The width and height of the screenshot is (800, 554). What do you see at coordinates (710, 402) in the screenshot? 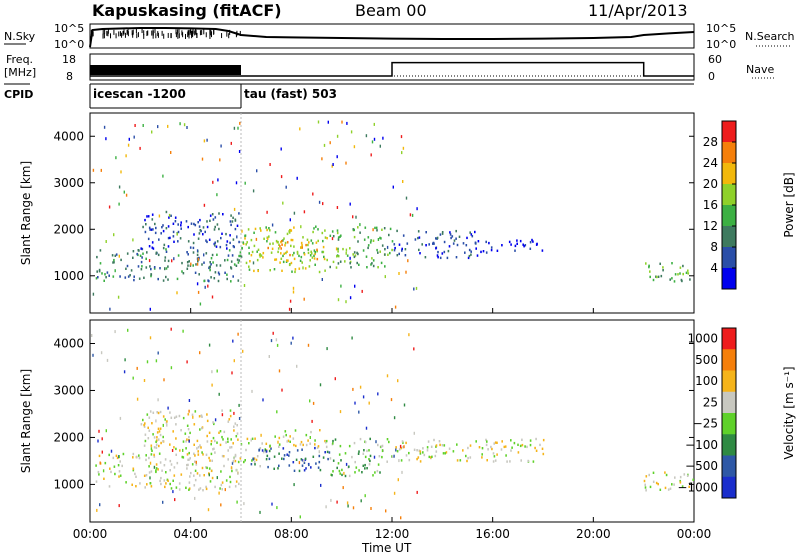
I see `colorbar-tick-label: 25` at bounding box center [710, 402].